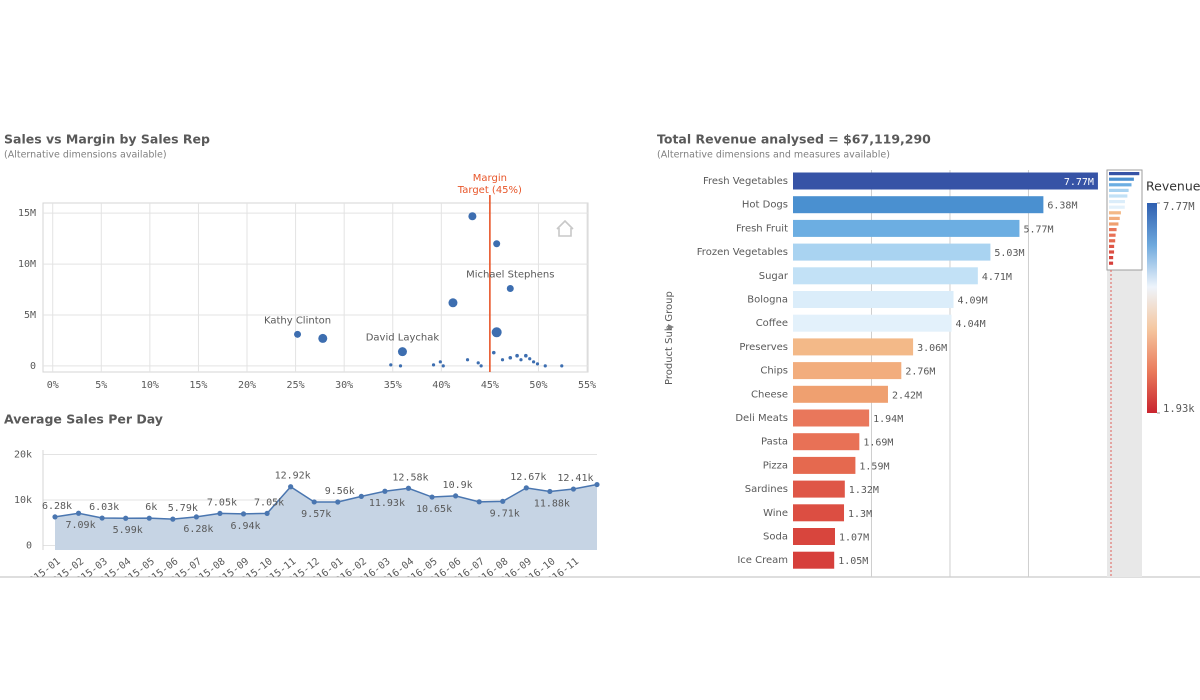 Image resolution: width=1200 pixels, height=700 pixels. I want to click on value-label: 12.92k, so click(293, 476).